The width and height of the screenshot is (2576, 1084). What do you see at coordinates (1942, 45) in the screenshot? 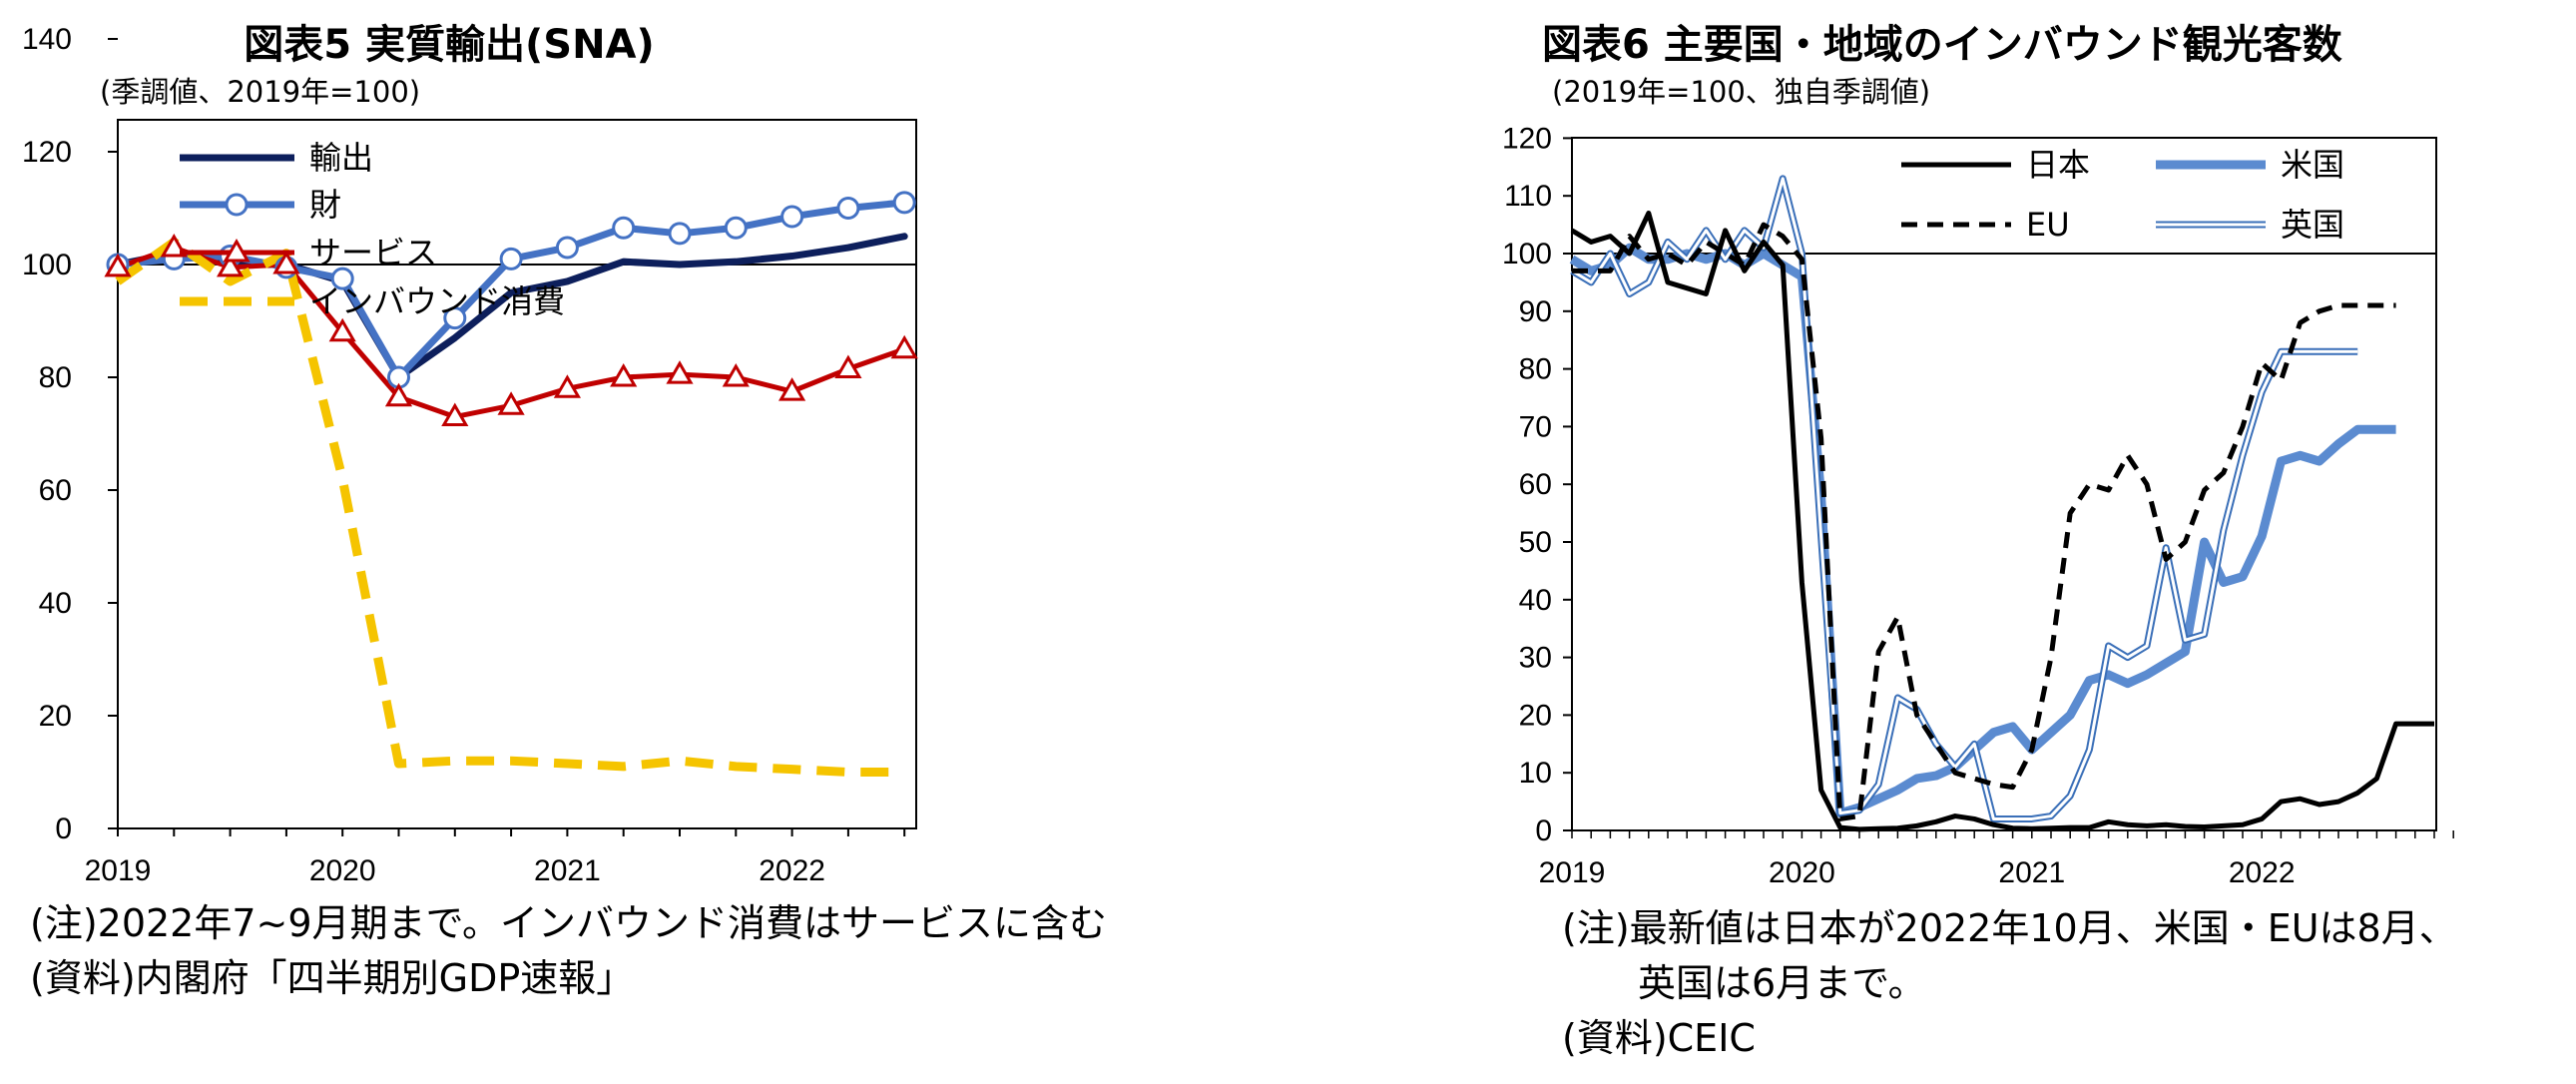
I see `chart-6-title: 図表6 主要国・地域のインバウンド観光客数` at bounding box center [1942, 45].